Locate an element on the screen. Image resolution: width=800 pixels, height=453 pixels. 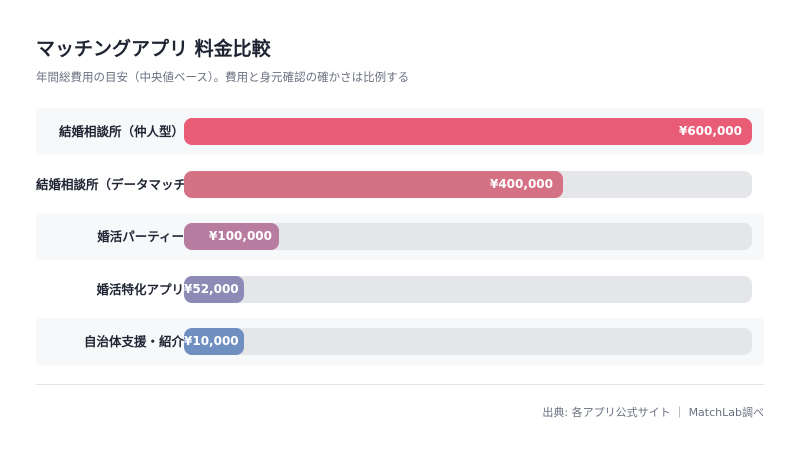
bar-track: ¥600,000 is located at coordinates (468, 131).